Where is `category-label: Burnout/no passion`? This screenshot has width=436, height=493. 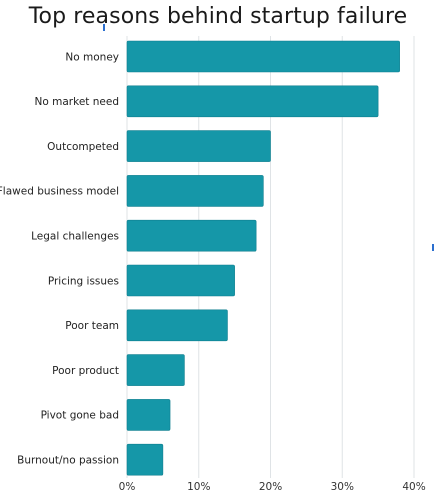
category-label: Burnout/no passion is located at coordinates (68, 461).